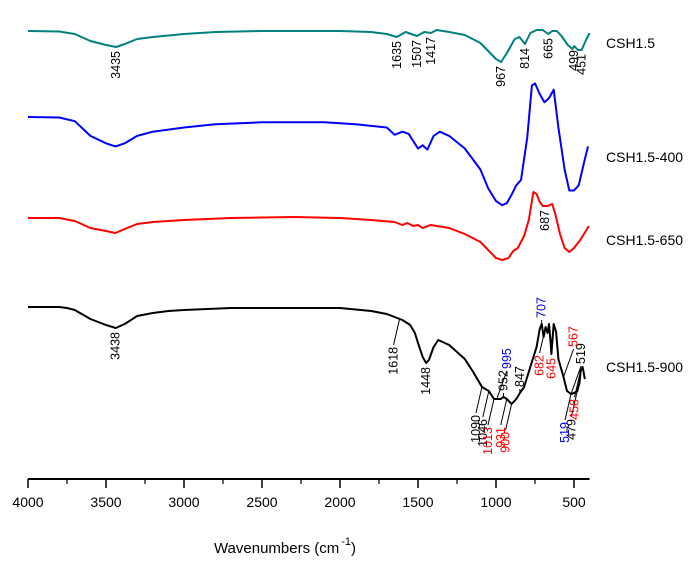 The height and width of the screenshot is (566, 697). What do you see at coordinates (397, 55) in the screenshot?
I see `peak-label: 1635` at bounding box center [397, 55].